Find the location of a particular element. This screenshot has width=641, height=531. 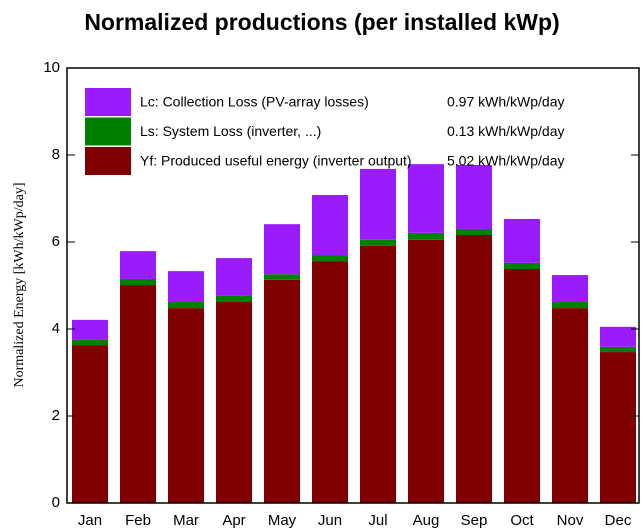

legend-label: Lc: Collection Loss (PV-array losses) is located at coordinates (254, 102).